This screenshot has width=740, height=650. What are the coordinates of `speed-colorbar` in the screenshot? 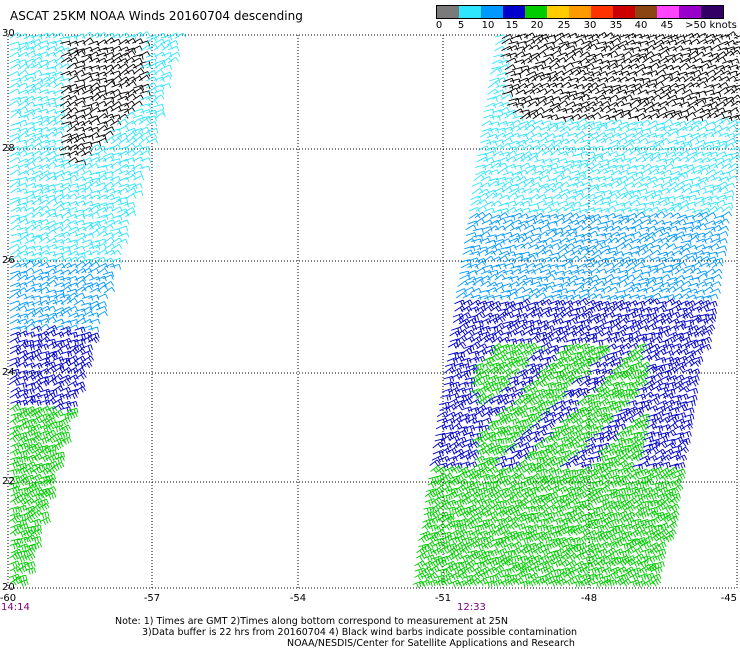 It's located at (580, 12).